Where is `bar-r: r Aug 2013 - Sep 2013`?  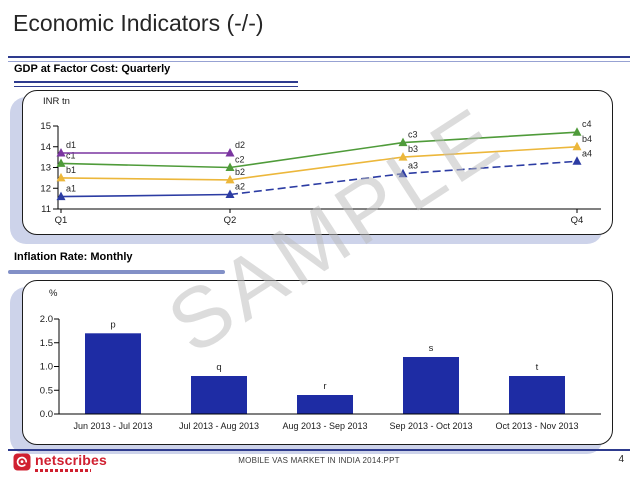 bar-r: r Aug 2013 - Sep 2013 is located at coordinates (324, 406).